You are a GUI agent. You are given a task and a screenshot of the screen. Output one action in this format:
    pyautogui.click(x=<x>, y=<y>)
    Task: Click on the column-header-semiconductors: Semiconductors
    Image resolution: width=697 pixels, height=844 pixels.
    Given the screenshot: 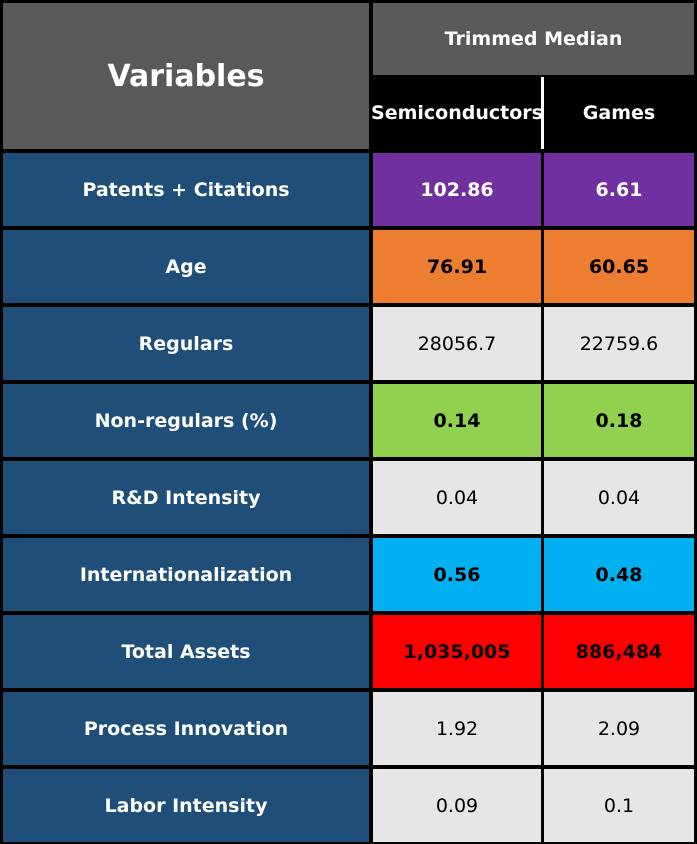 What is the action you would take?
    pyautogui.click(x=457, y=113)
    